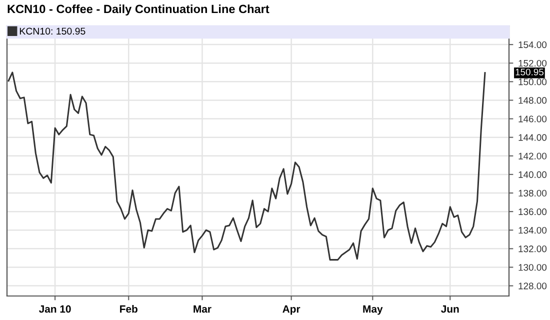  Describe the element at coordinates (532, 119) in the screenshot. I see `y-tick-label: 146.00` at that location.